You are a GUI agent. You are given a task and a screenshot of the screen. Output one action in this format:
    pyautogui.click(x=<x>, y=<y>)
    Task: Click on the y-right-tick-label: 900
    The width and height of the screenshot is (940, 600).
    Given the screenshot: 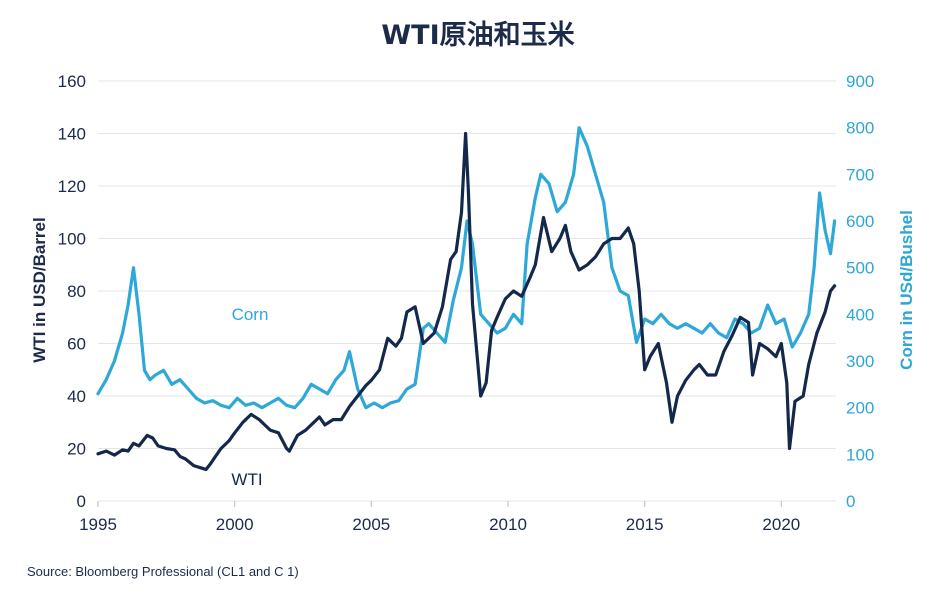 What is the action you would take?
    pyautogui.click(x=860, y=81)
    